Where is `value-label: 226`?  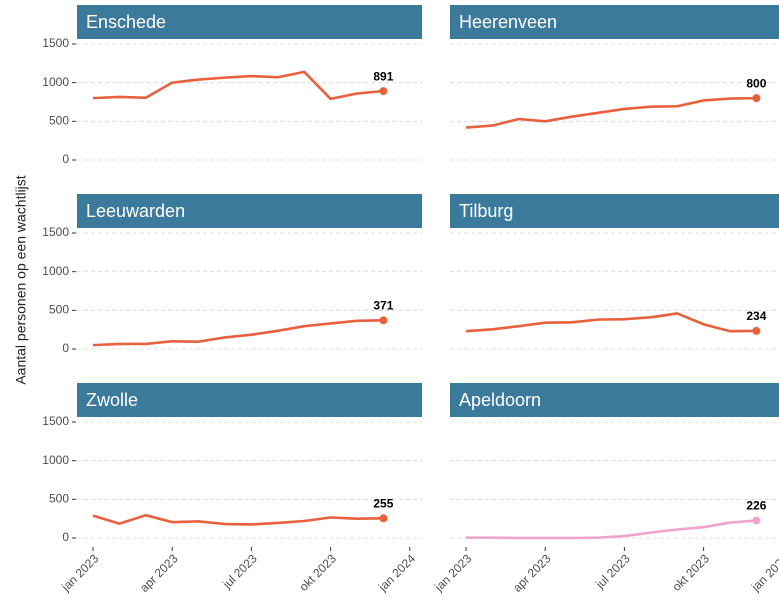 value-label: 226 is located at coordinates (756, 506).